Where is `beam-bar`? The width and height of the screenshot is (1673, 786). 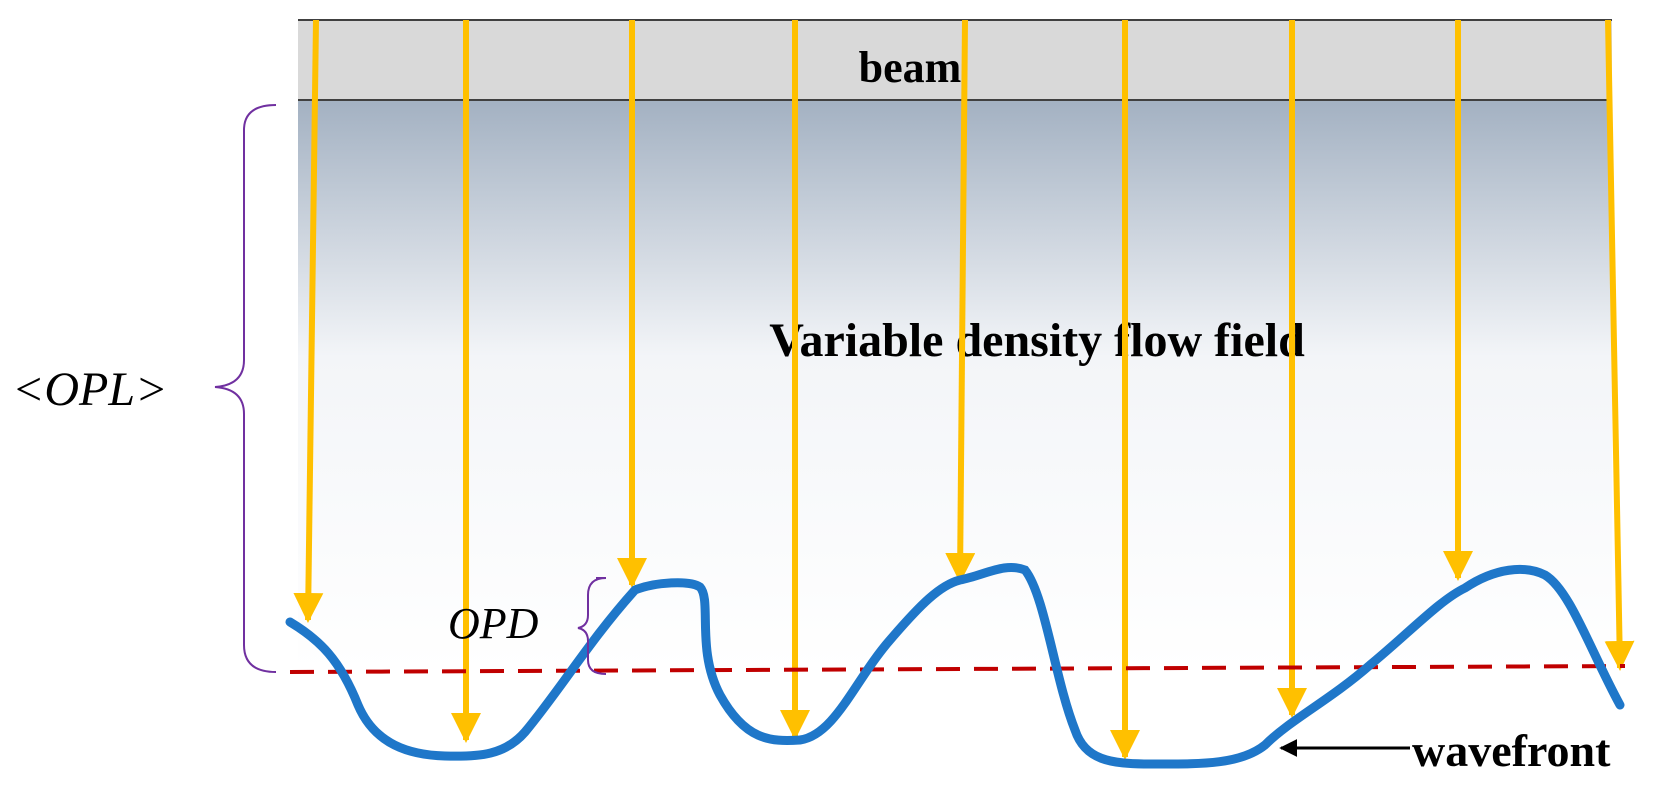 beam-bar is located at coordinates (955, 60).